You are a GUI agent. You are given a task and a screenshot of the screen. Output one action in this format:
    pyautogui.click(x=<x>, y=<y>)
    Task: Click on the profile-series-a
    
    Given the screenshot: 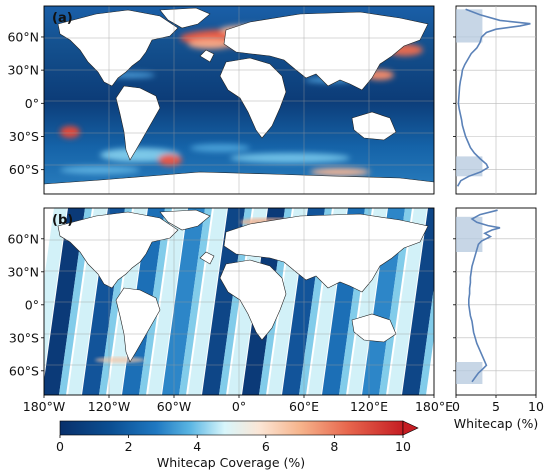 What is the action you would take?
    pyautogui.click(x=493, y=97)
    